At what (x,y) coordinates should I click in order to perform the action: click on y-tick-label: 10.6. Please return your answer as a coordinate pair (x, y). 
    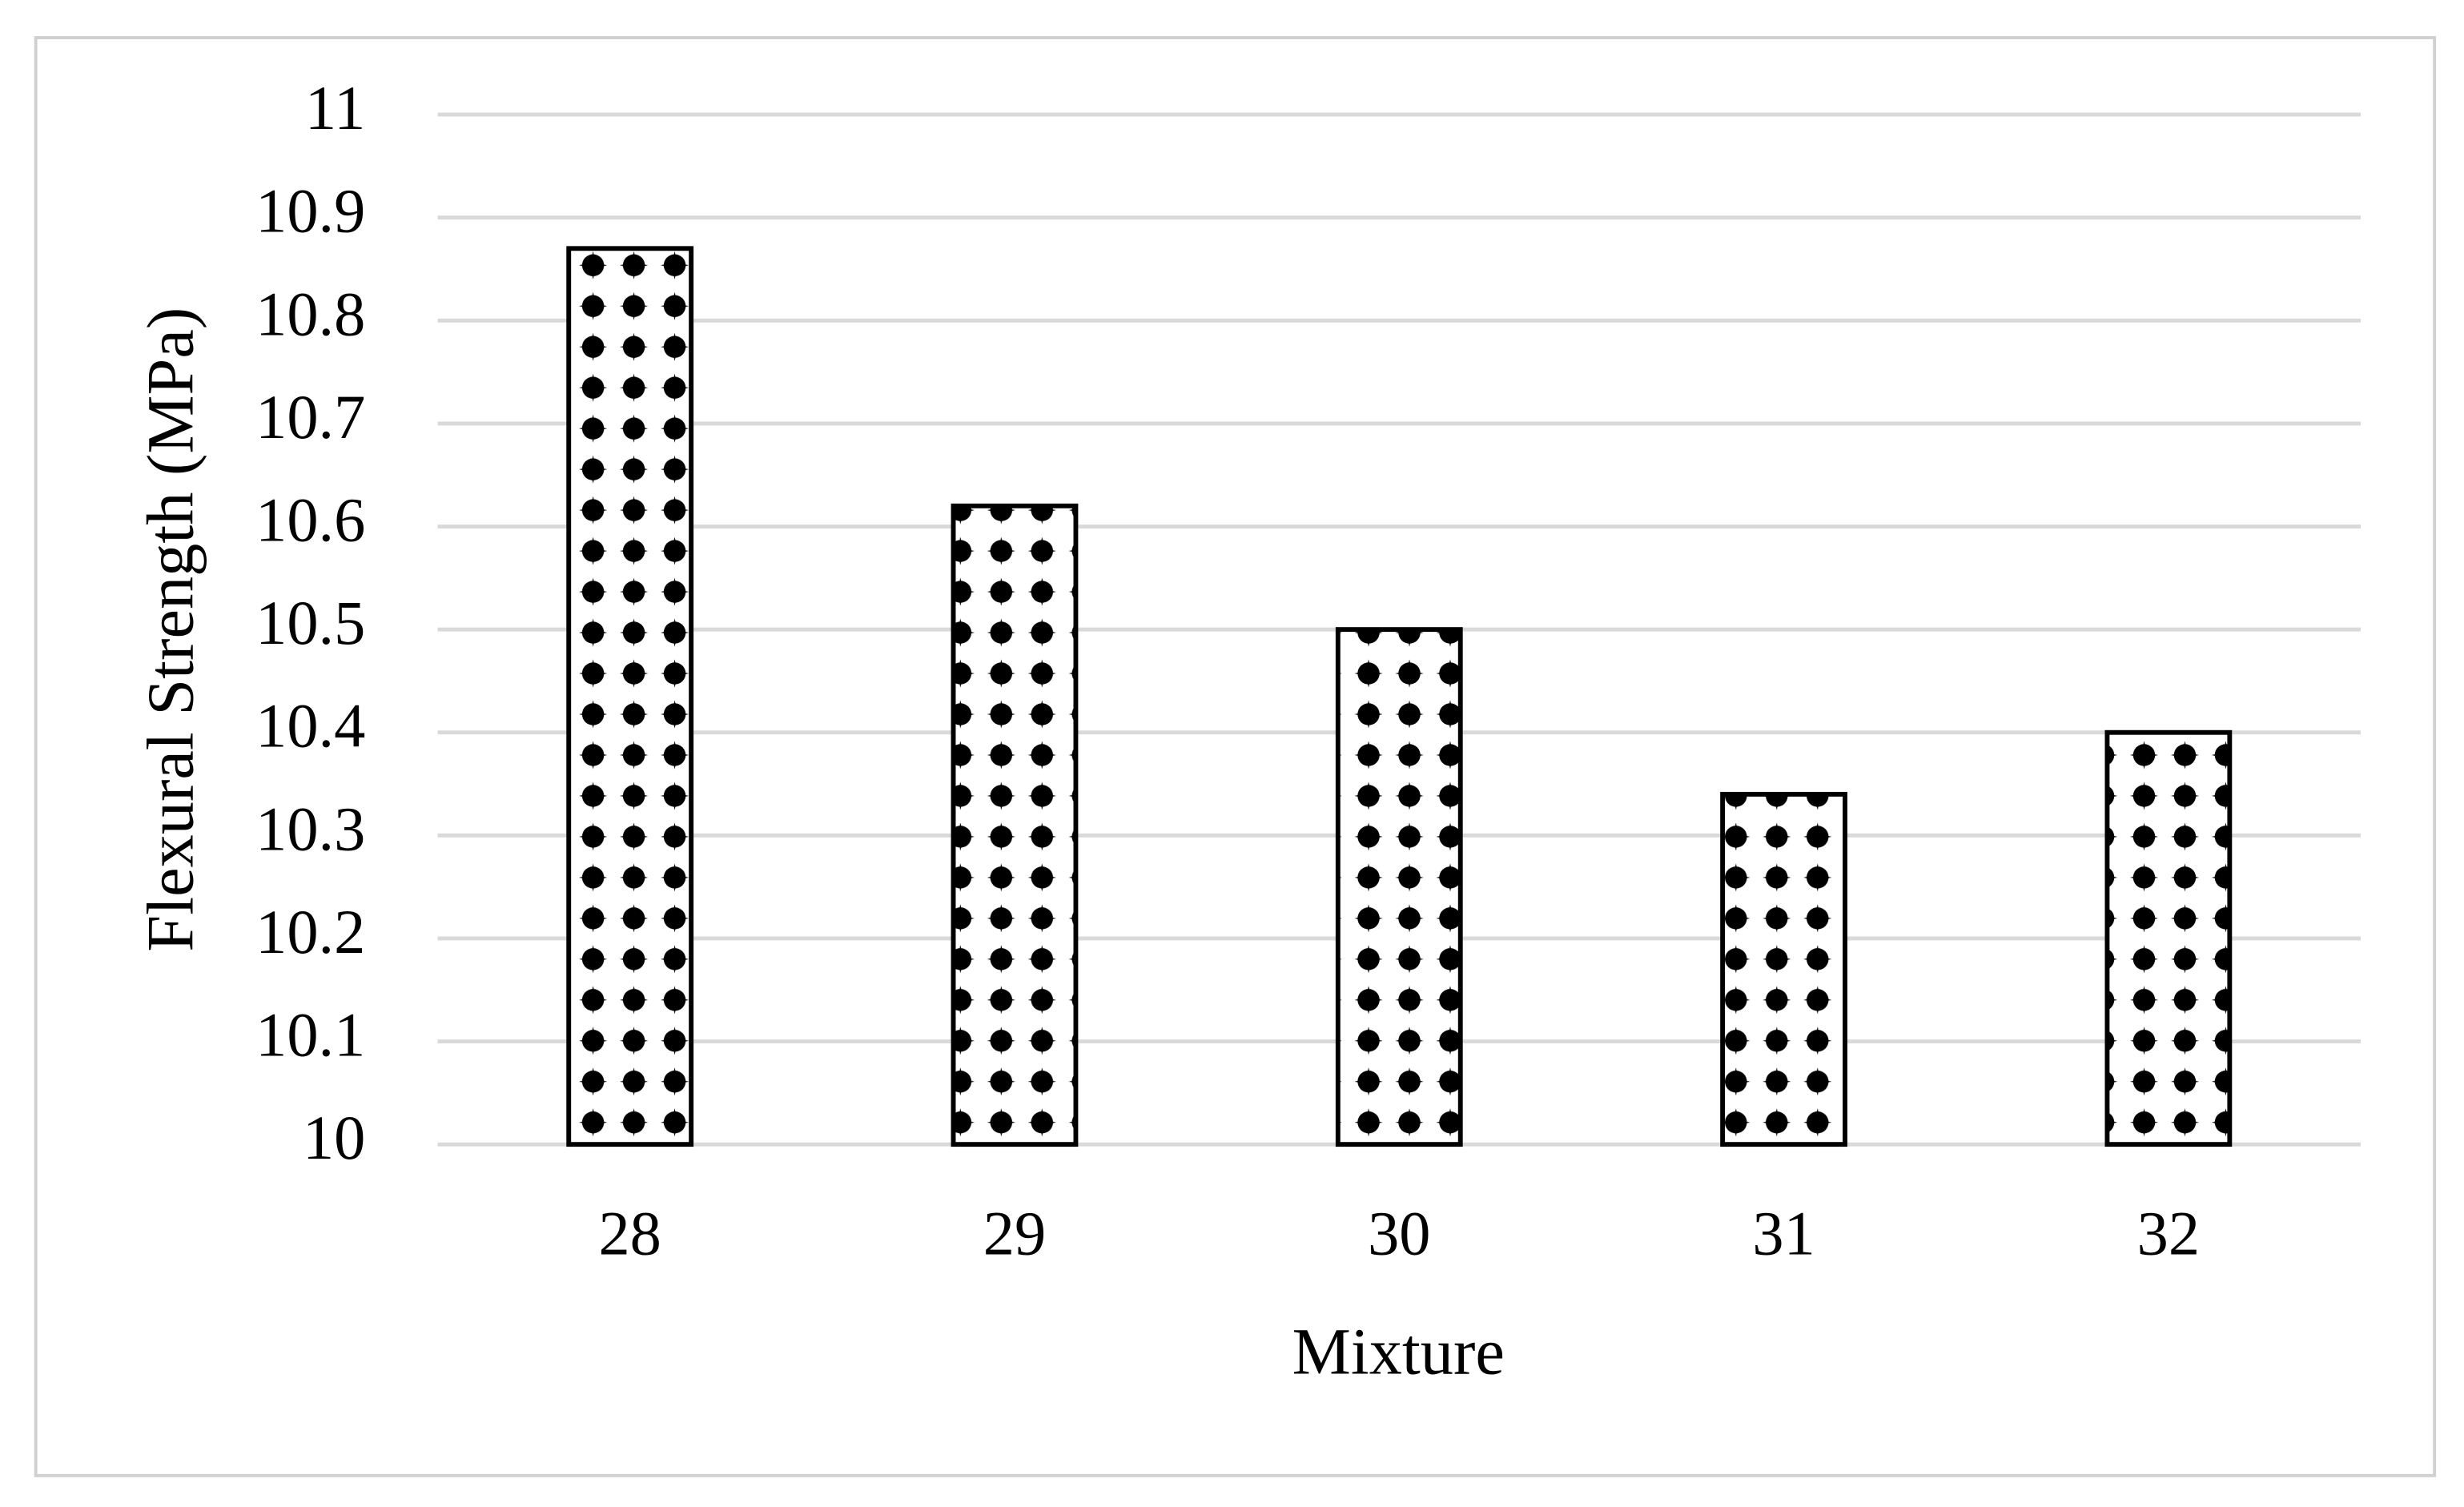
    Looking at the image, I should click on (310, 520).